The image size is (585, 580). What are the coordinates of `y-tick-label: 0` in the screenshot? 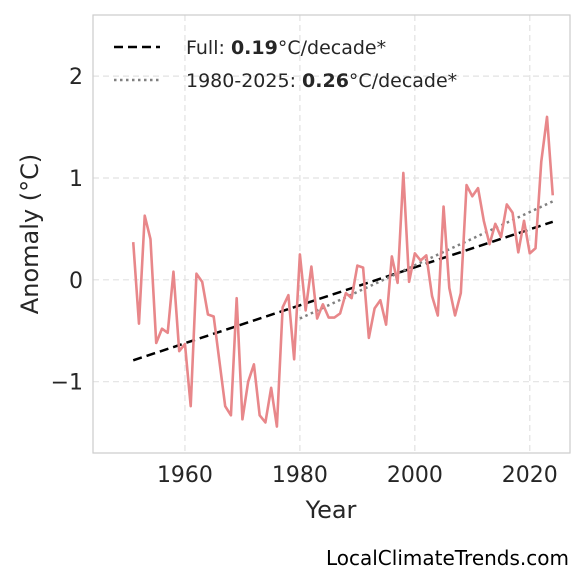 It's located at (76, 281).